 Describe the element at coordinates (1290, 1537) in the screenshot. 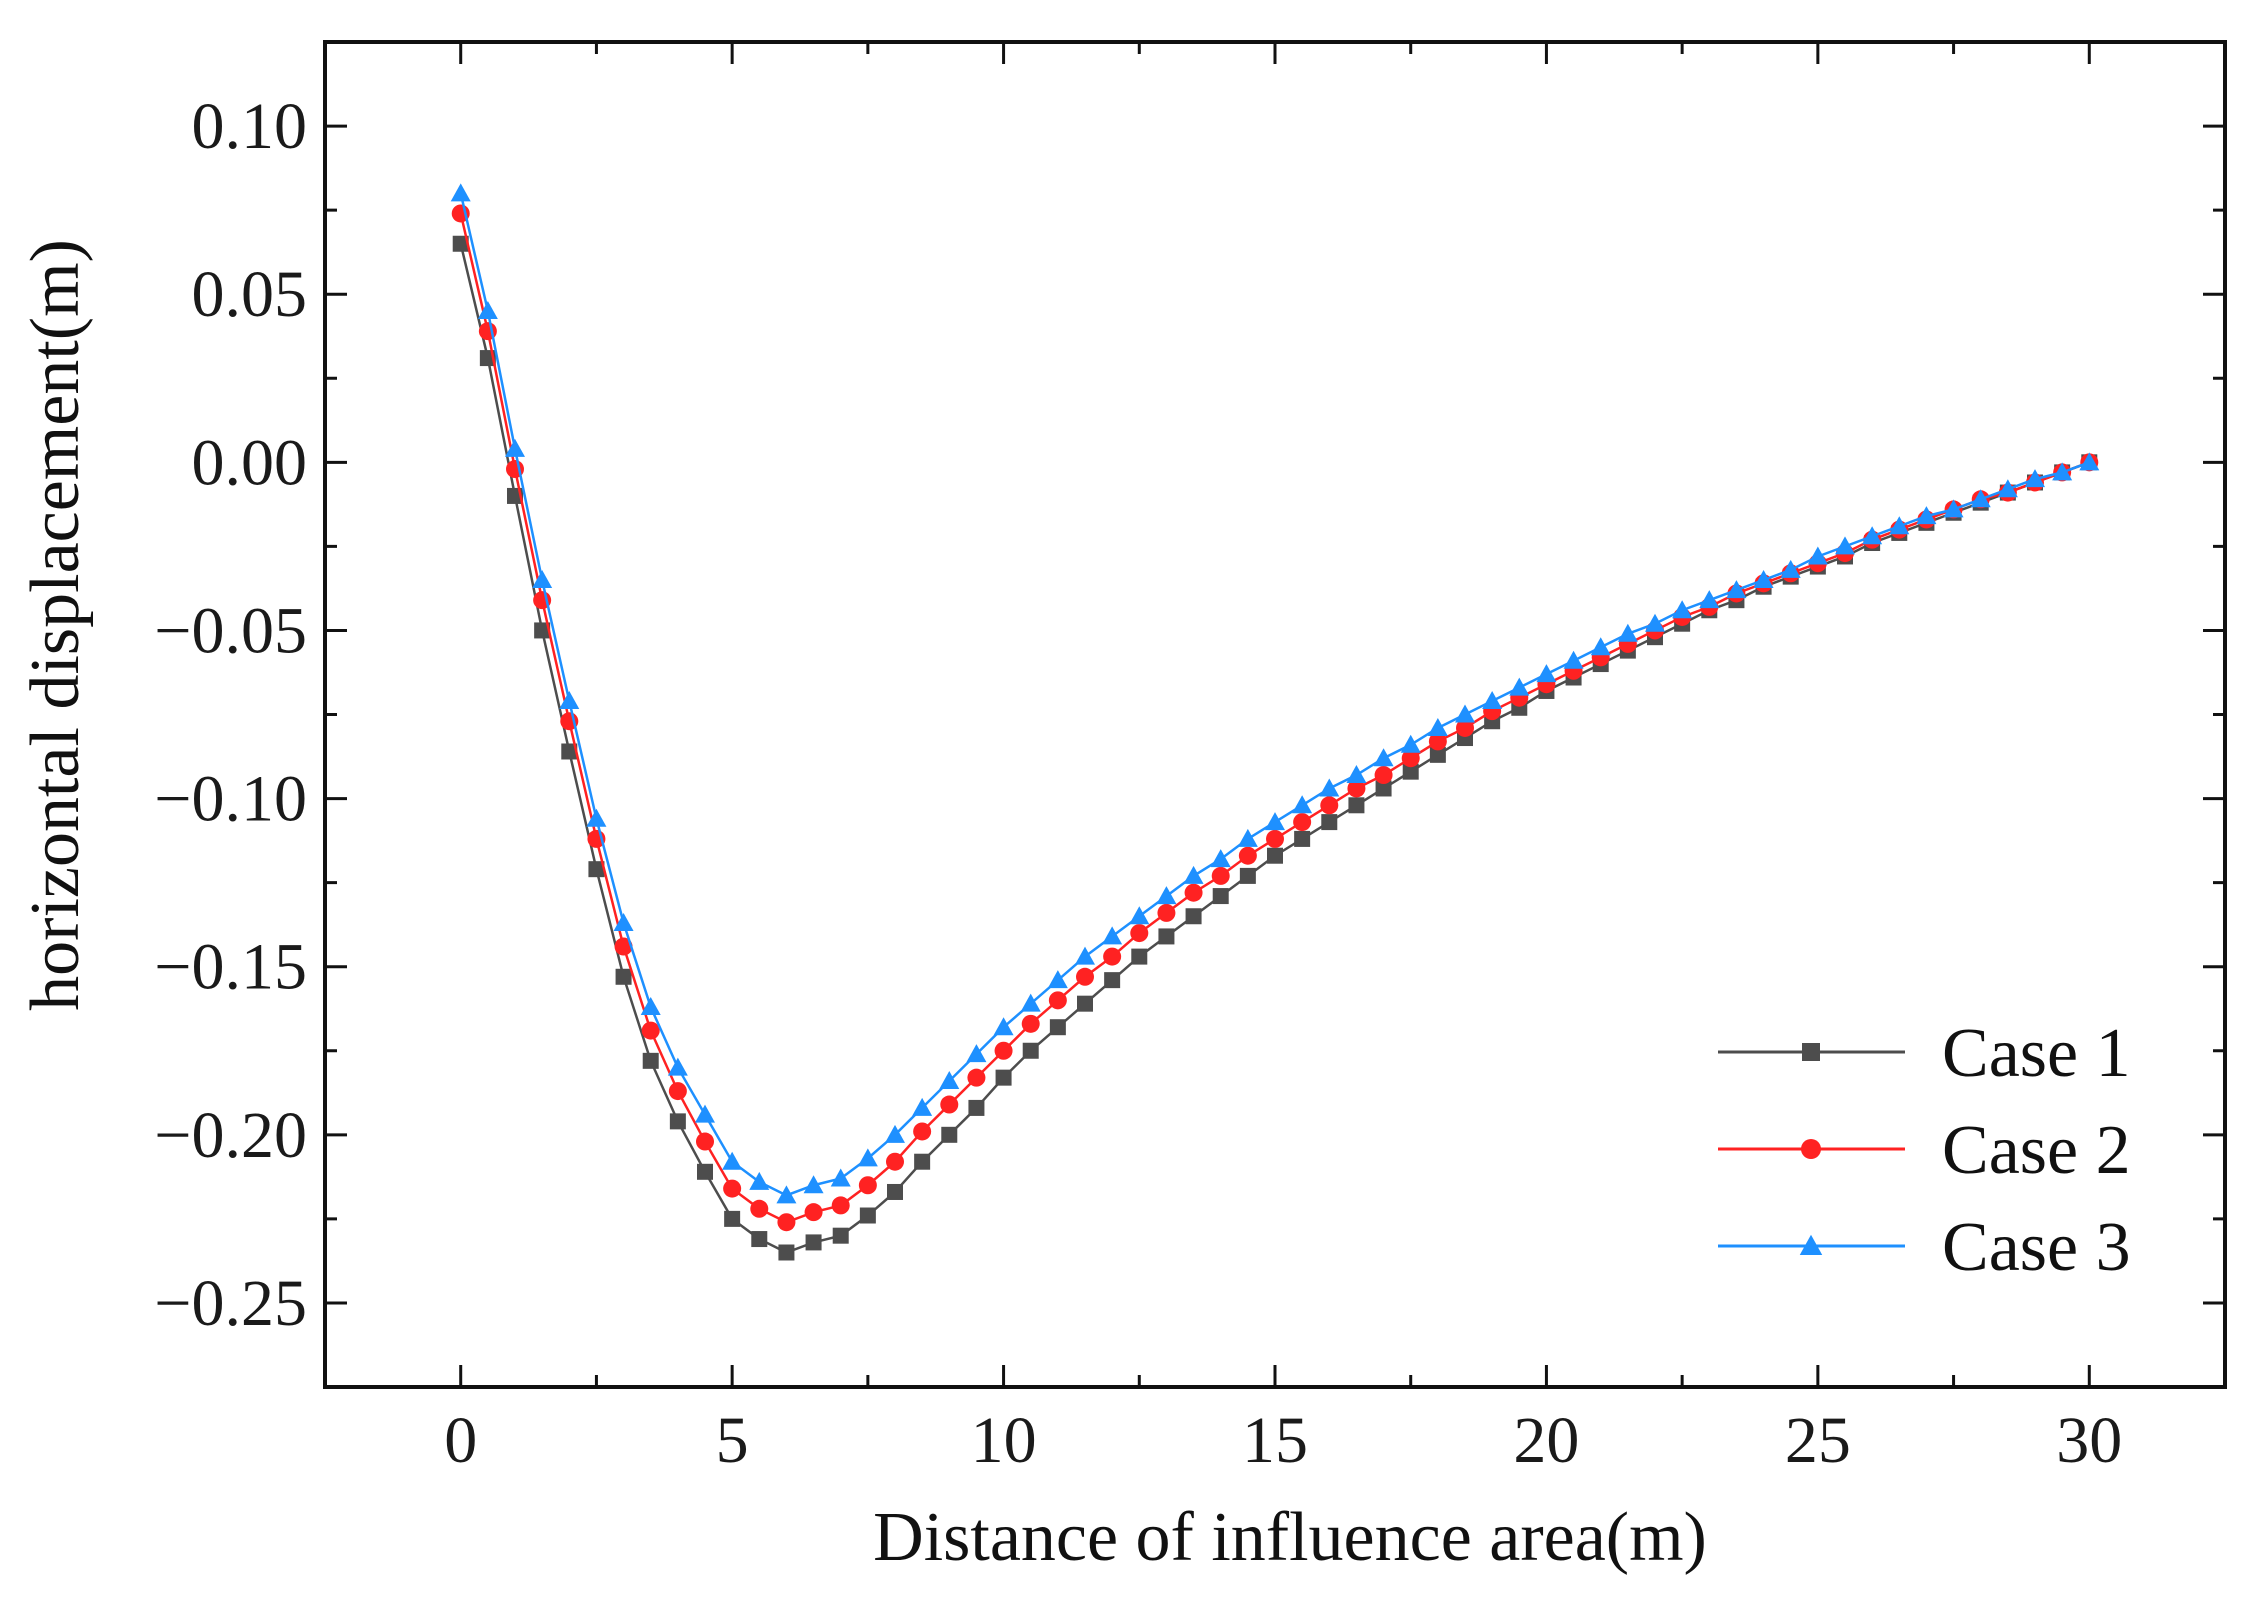

I see `x-axis-title: Distance of influence area(m)` at that location.